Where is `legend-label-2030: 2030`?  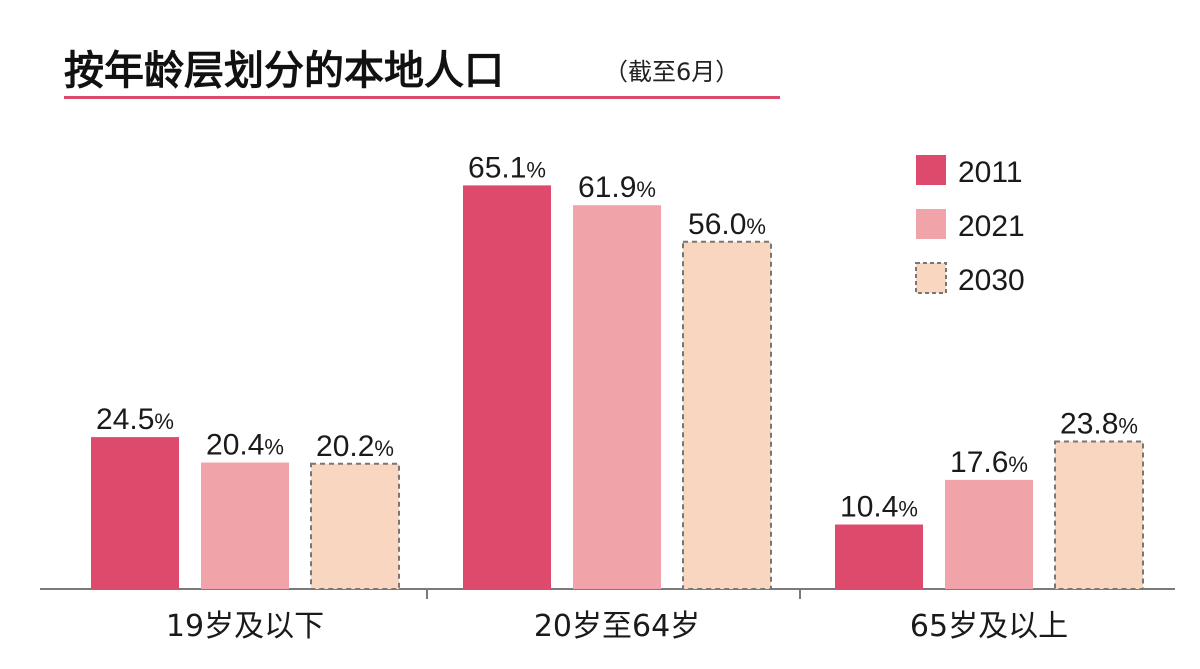
legend-label-2030: 2030 is located at coordinates (991, 280).